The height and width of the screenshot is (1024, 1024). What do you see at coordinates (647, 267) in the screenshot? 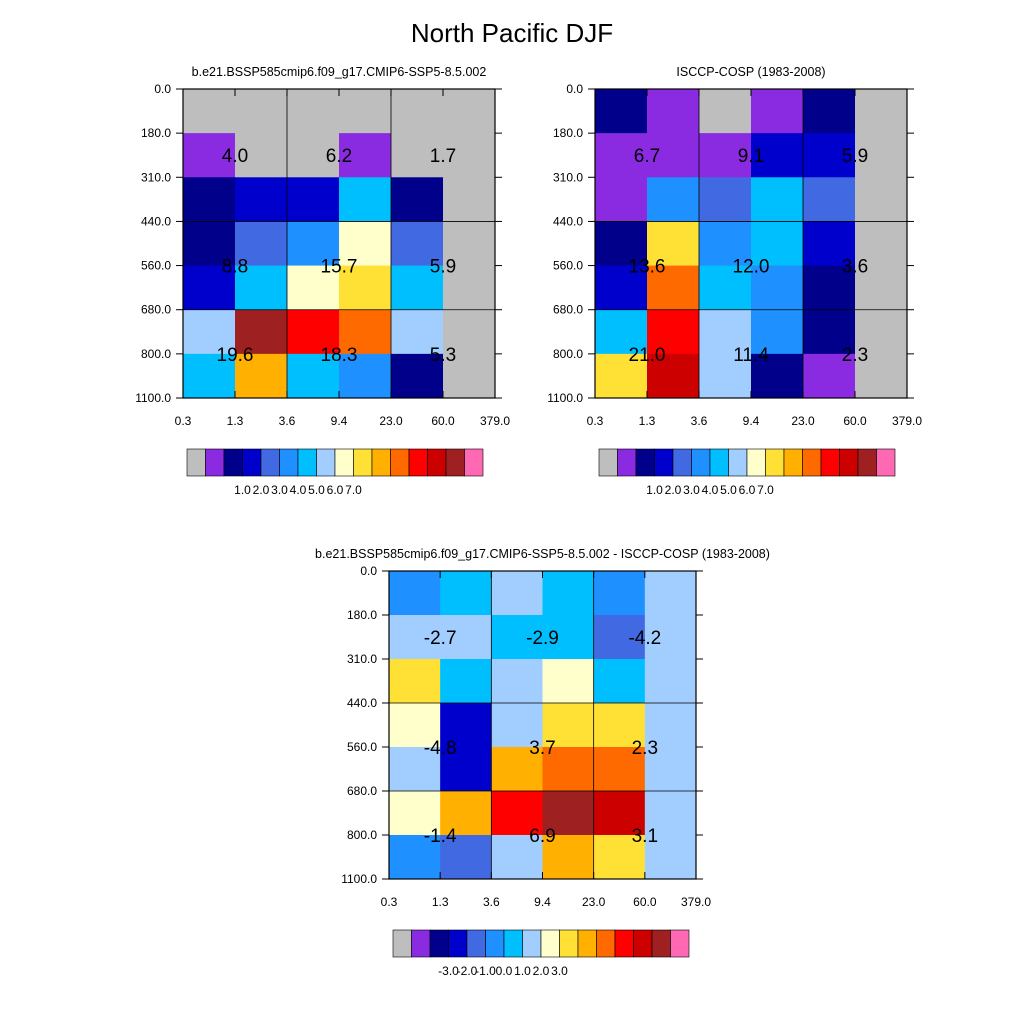
I see `value-label: 13.6` at bounding box center [647, 267].